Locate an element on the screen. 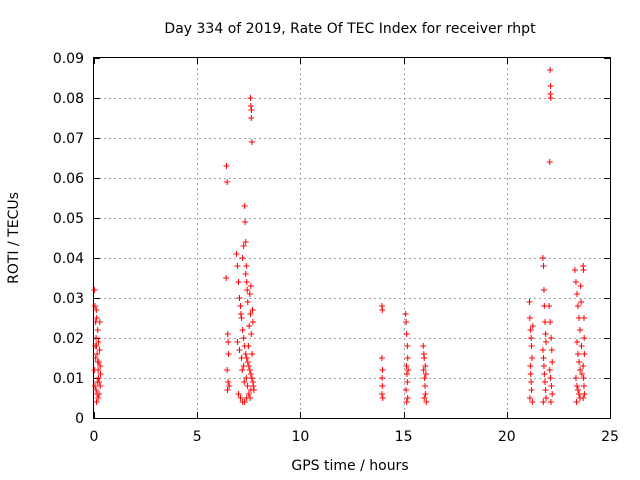 This screenshot has width=640, height=480. x-tick-label: 20 is located at coordinates (507, 437).